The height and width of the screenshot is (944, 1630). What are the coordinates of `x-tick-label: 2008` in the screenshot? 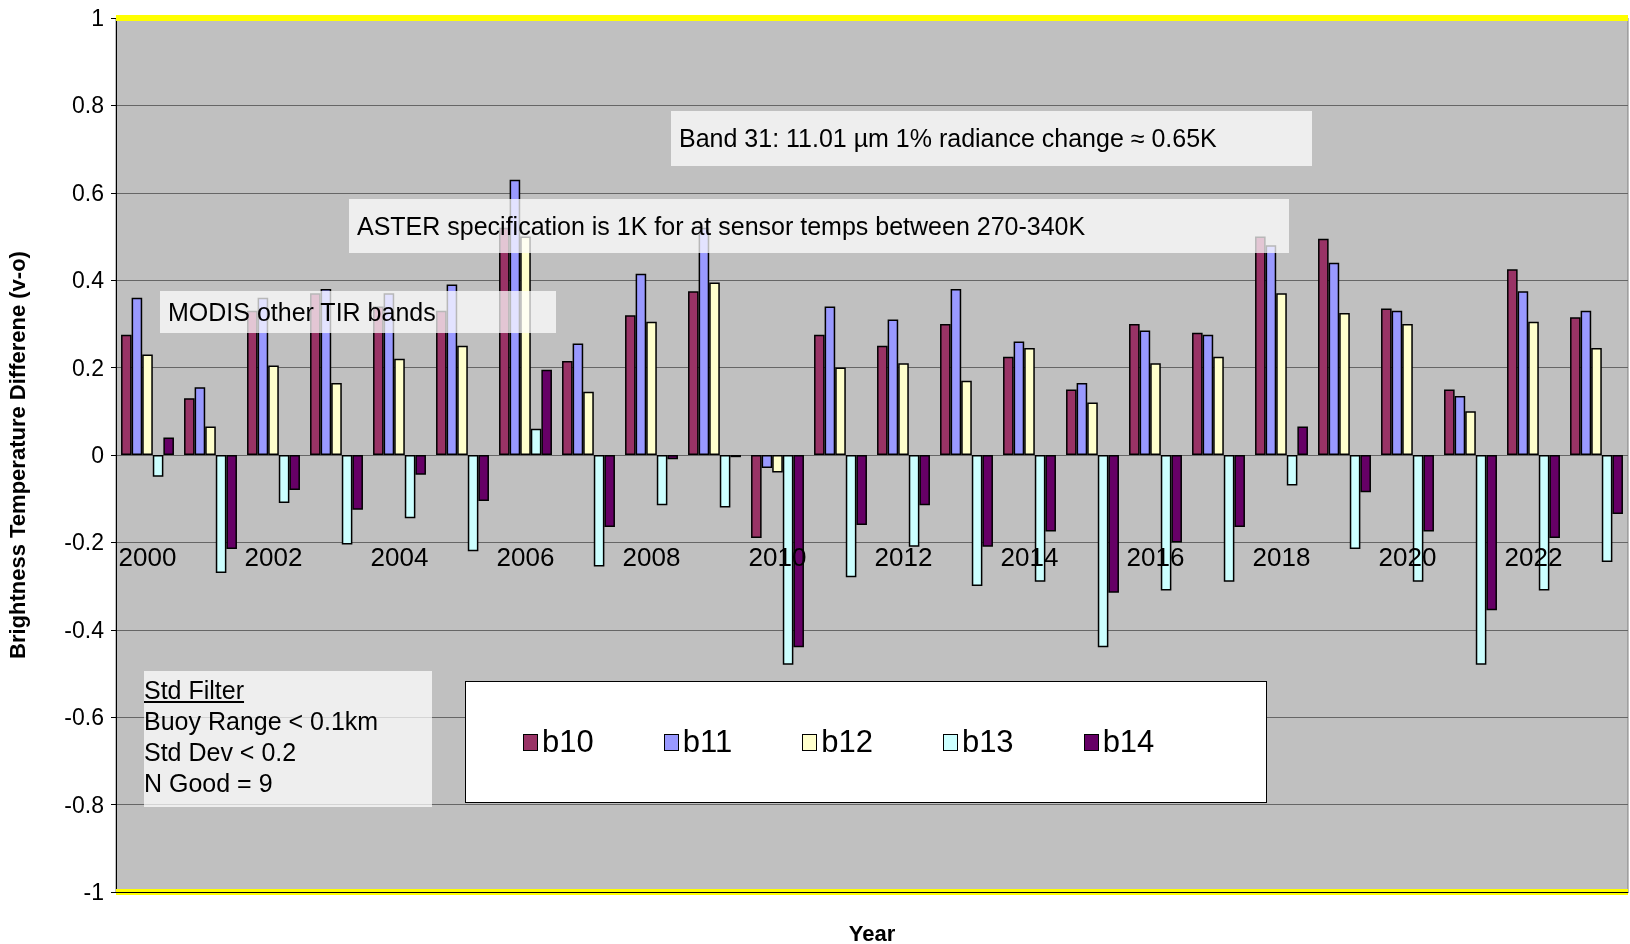 It's located at (651, 557).